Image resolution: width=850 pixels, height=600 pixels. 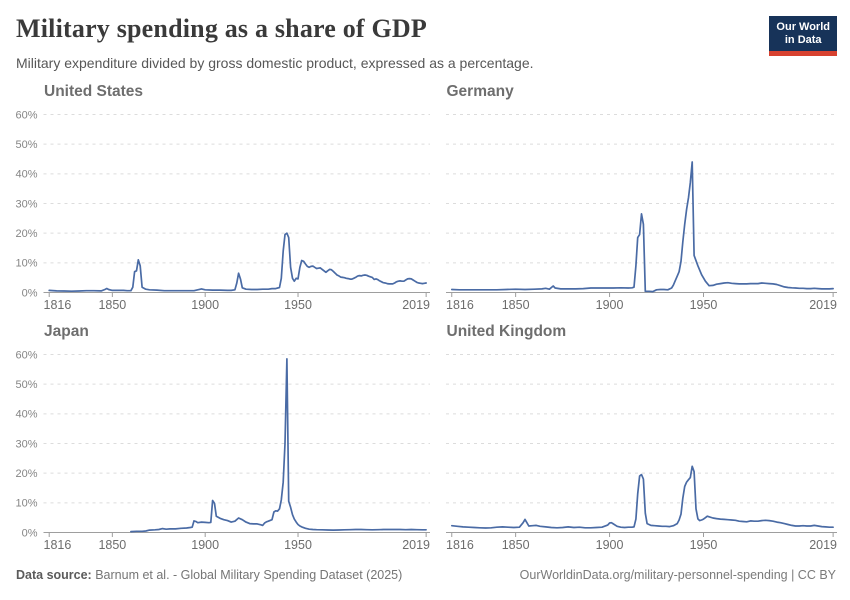 What do you see at coordinates (803, 27) in the screenshot?
I see `owid-logo-line1: Our World` at bounding box center [803, 27].